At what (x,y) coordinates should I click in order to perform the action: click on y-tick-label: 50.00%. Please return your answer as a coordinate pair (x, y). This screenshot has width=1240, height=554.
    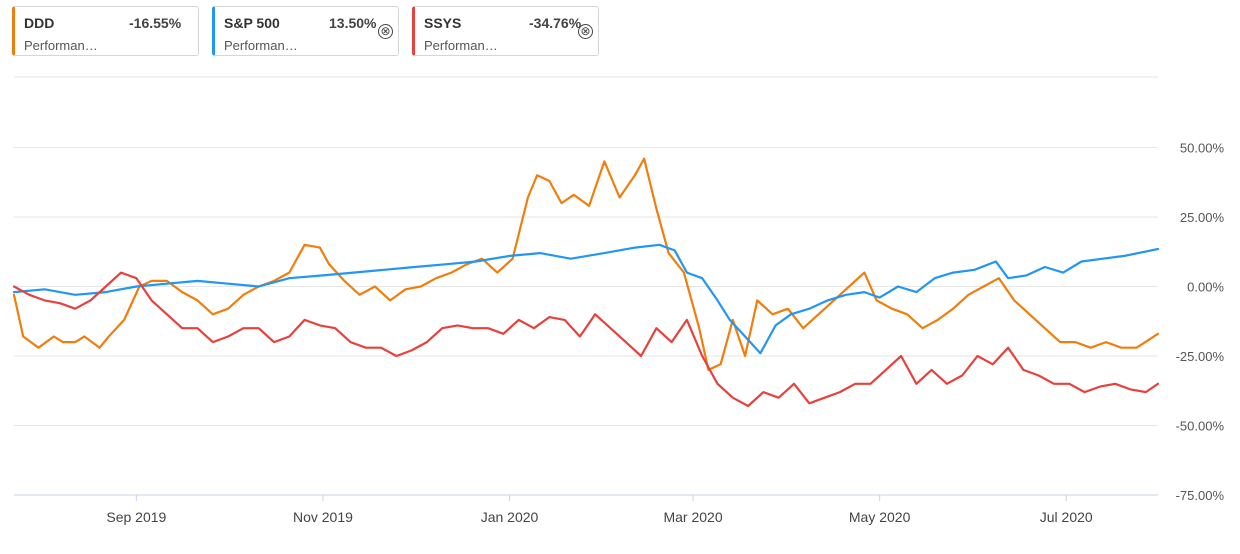
    Looking at the image, I should click on (1202, 148).